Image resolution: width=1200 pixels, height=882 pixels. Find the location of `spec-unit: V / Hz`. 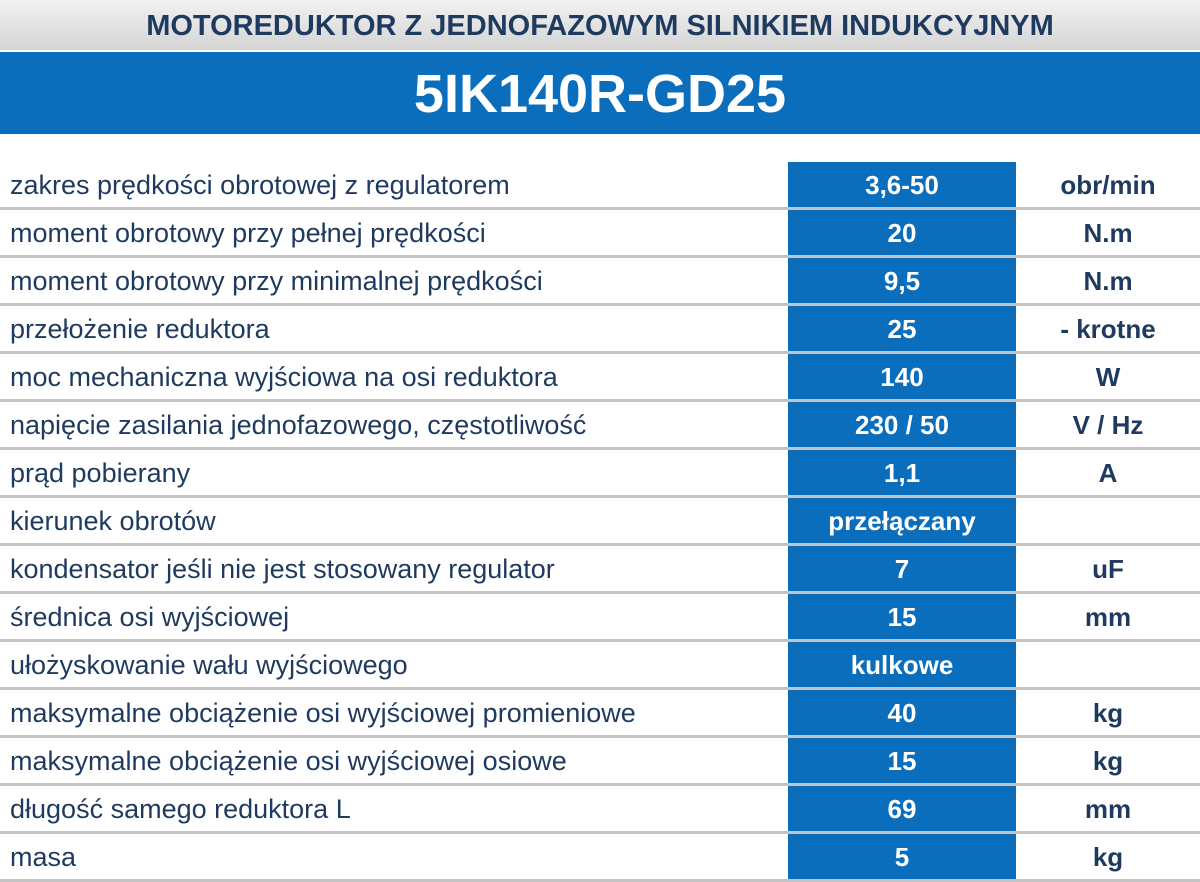

spec-unit: V / Hz is located at coordinates (1108, 425).